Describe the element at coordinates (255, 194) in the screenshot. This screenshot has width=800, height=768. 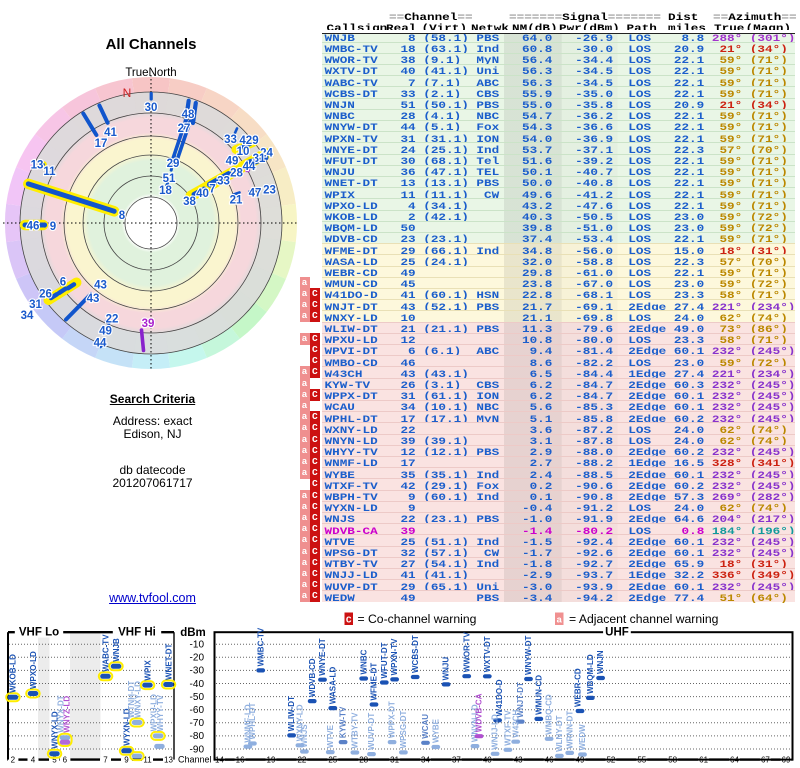
I see `svg-text: 47` at that location.